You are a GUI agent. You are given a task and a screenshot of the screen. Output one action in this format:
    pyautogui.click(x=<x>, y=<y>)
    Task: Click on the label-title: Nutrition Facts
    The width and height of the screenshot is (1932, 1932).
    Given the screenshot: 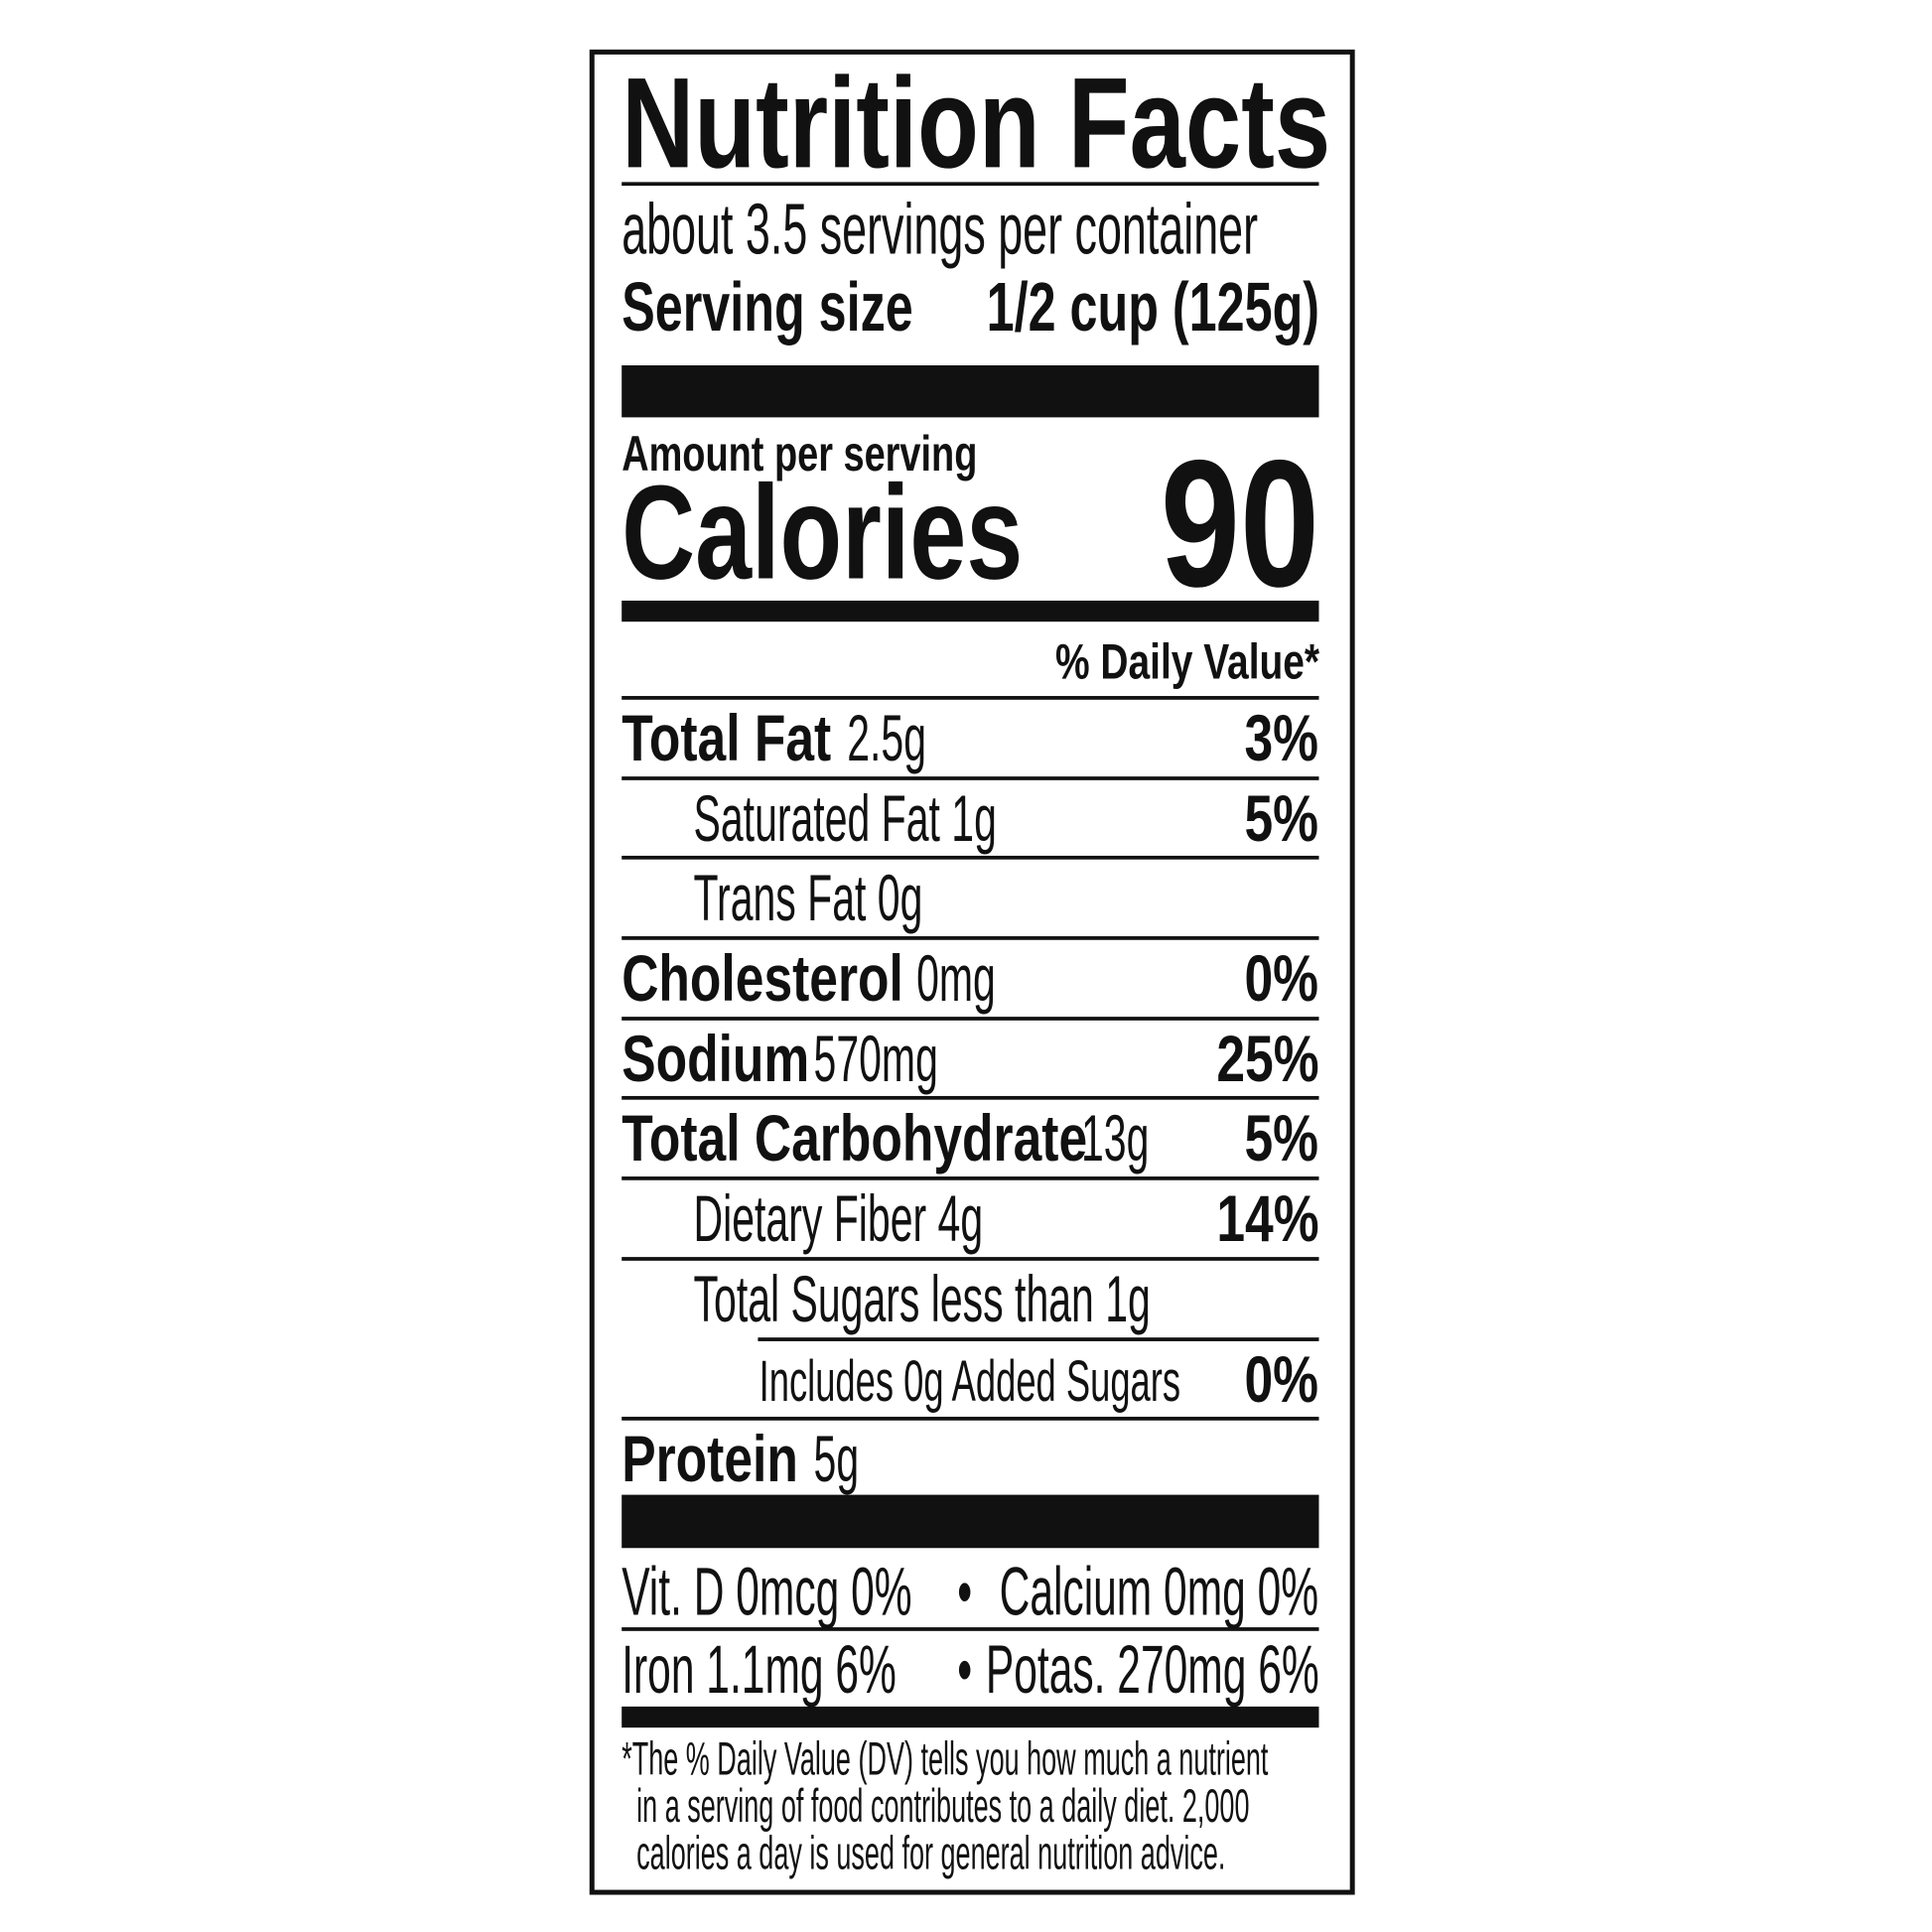 What is the action you would take?
    pyautogui.click(x=976, y=125)
    